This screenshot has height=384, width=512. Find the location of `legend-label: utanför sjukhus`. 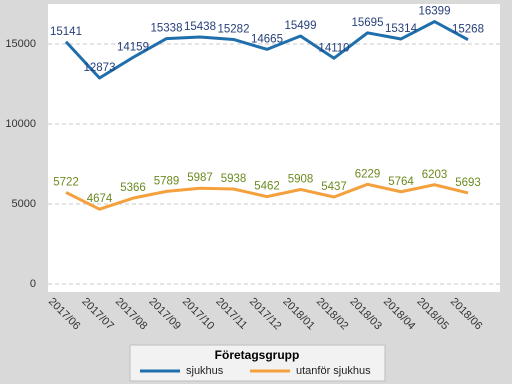

legend-label: utanför sjukhus is located at coordinates (333, 371).